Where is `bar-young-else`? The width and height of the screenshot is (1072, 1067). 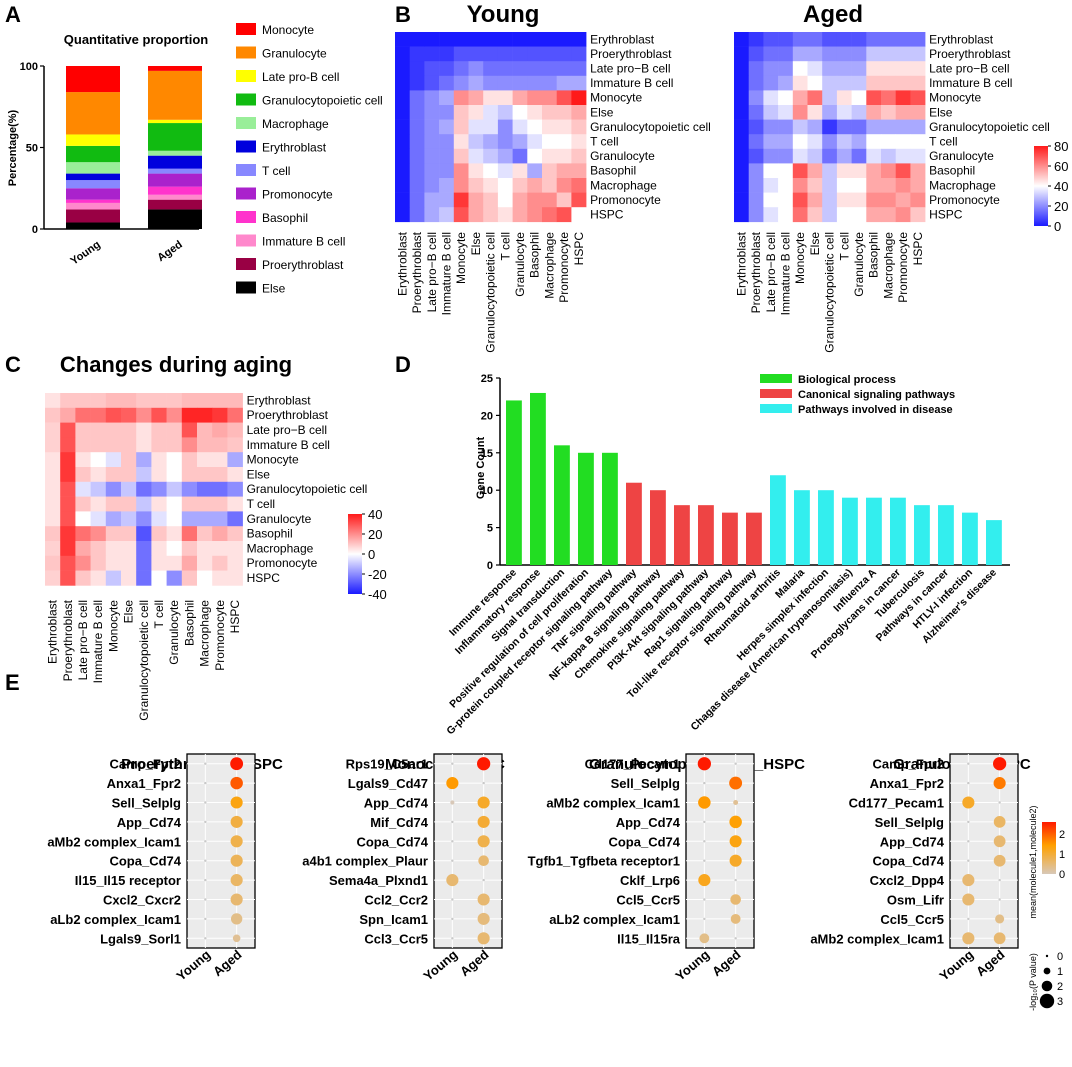 bar-young-else is located at coordinates (93, 225).